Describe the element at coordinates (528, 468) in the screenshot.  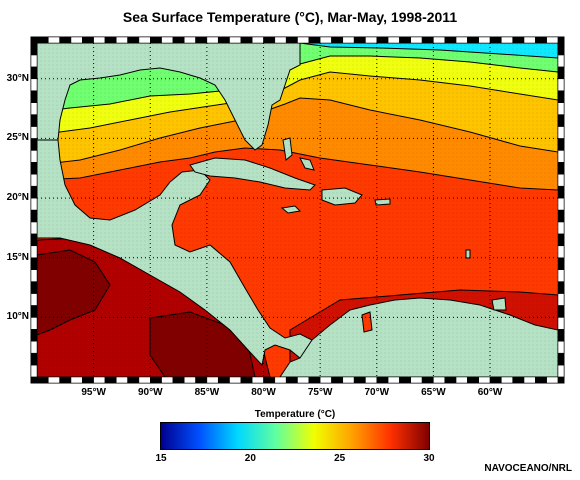
I see `credit-text: NAVOCEANO/NRL` at that location.